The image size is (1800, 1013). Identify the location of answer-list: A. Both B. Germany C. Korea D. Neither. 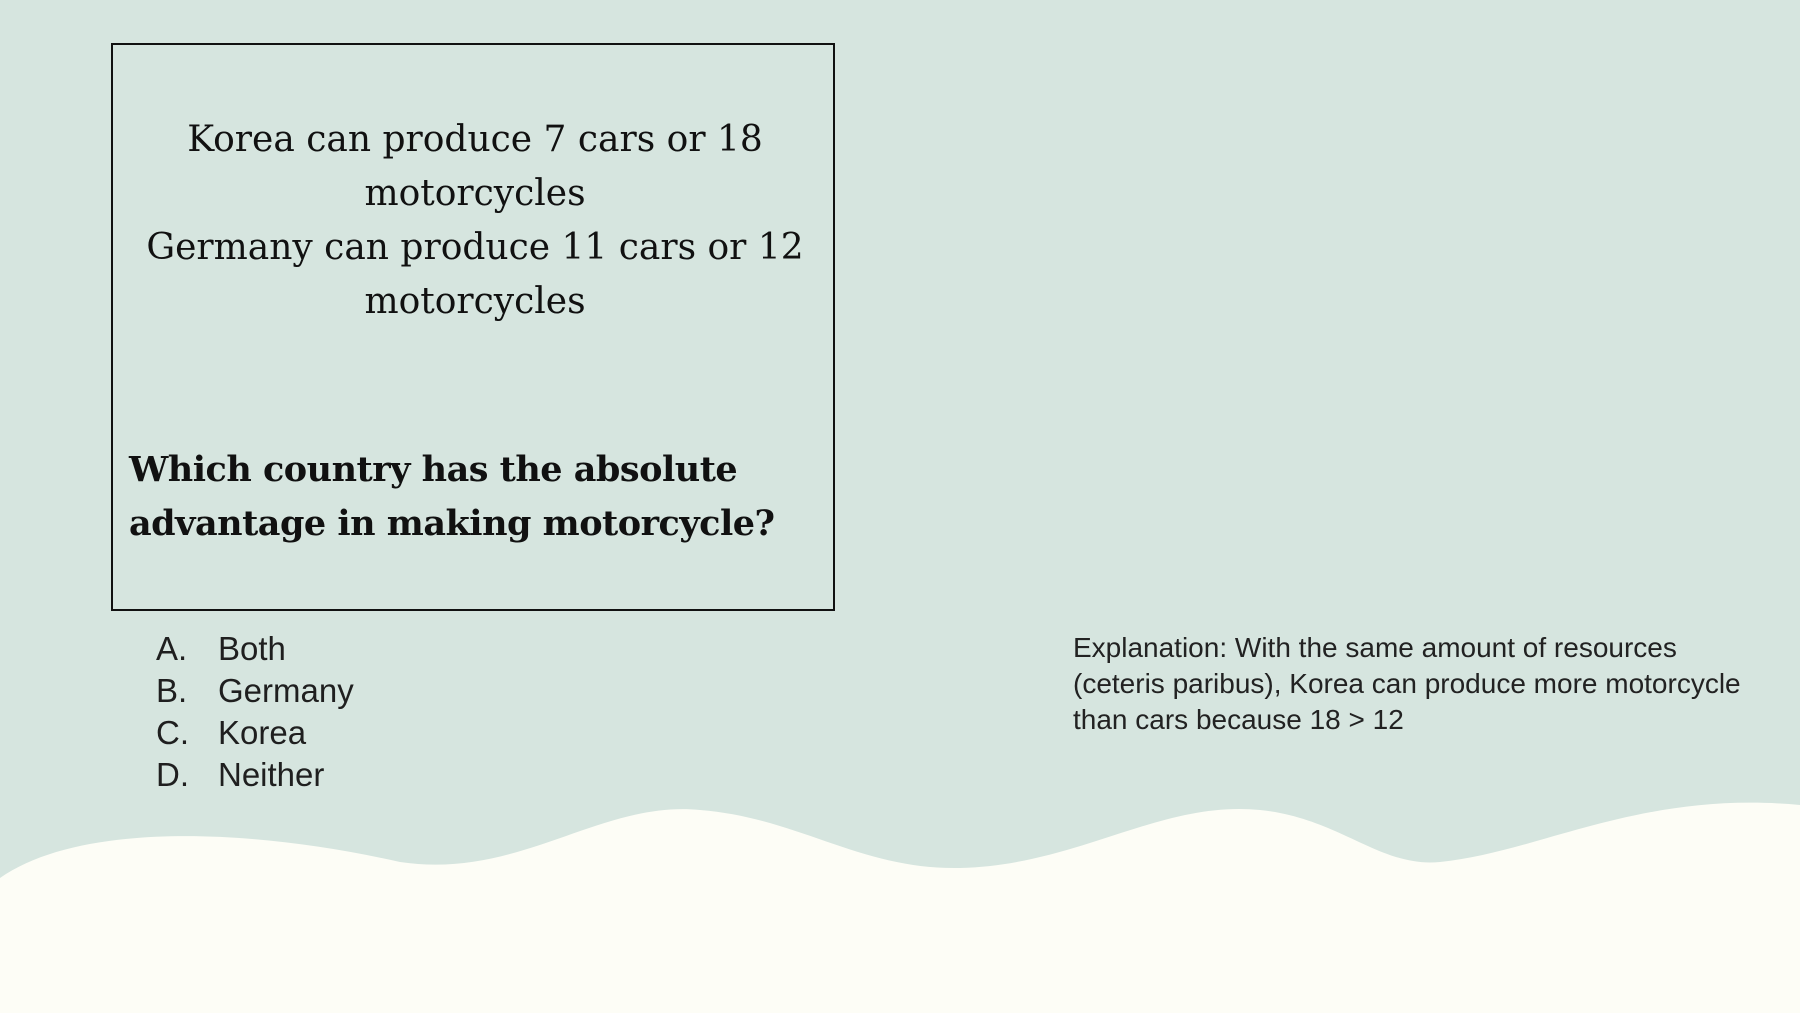
(255, 712).